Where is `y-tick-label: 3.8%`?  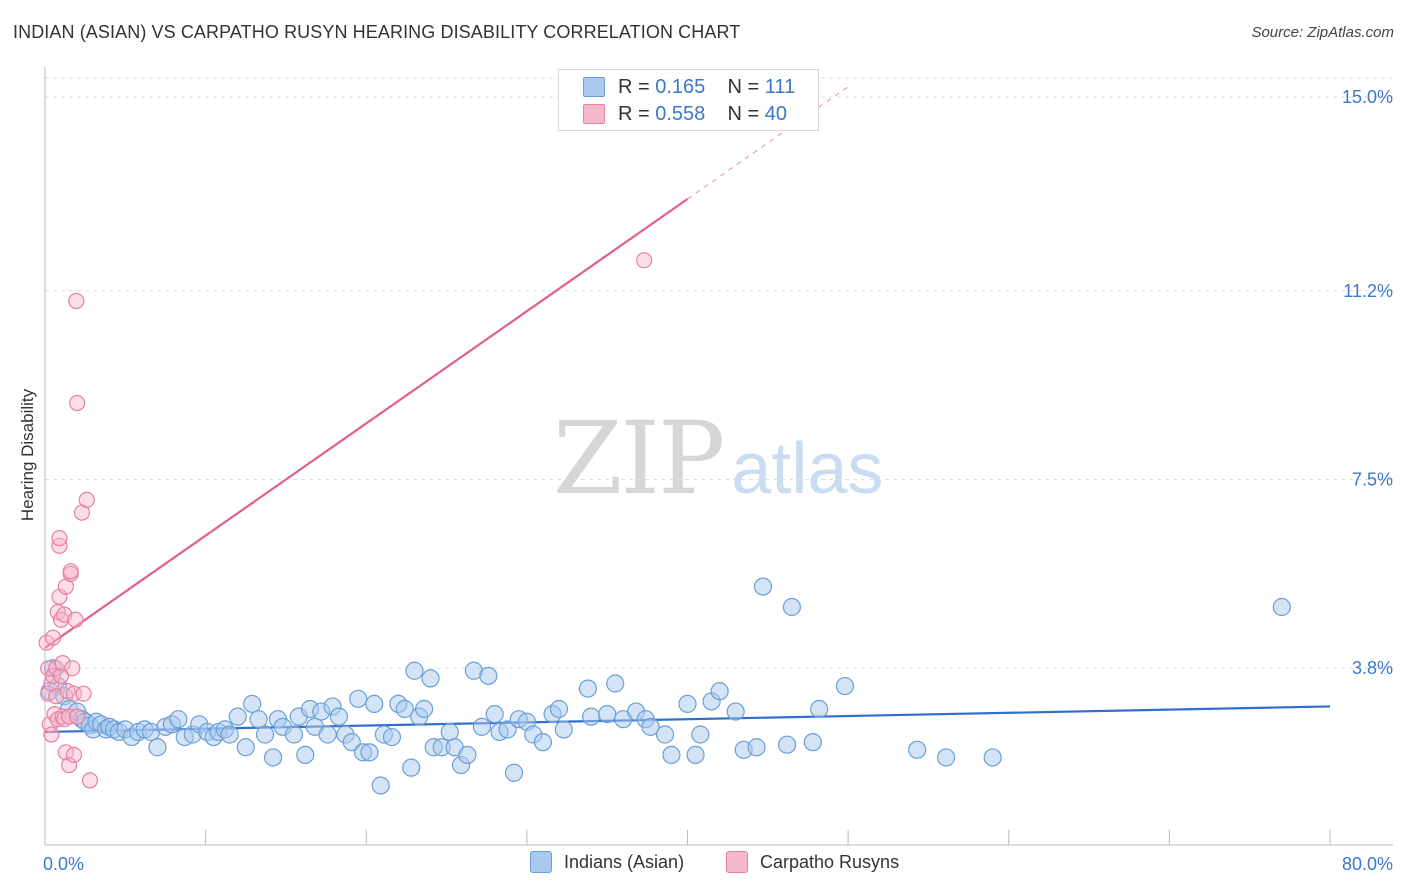
y-tick-label: 3.8% is located at coordinates (1372, 668).